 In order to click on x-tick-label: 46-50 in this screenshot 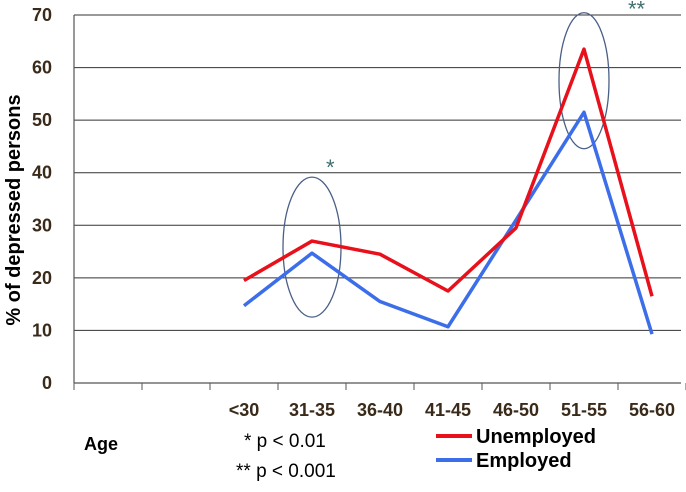, I will do `click(516, 410)`.